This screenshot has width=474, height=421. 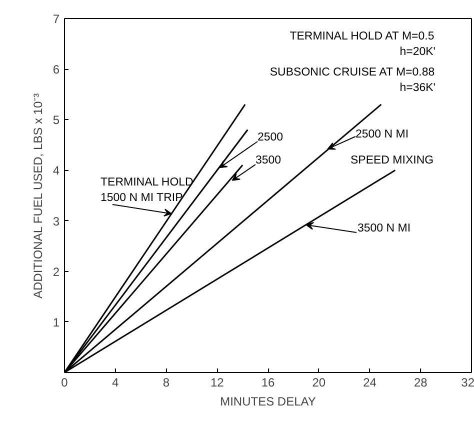 I want to click on x-tick-label: 16, so click(x=268, y=383).